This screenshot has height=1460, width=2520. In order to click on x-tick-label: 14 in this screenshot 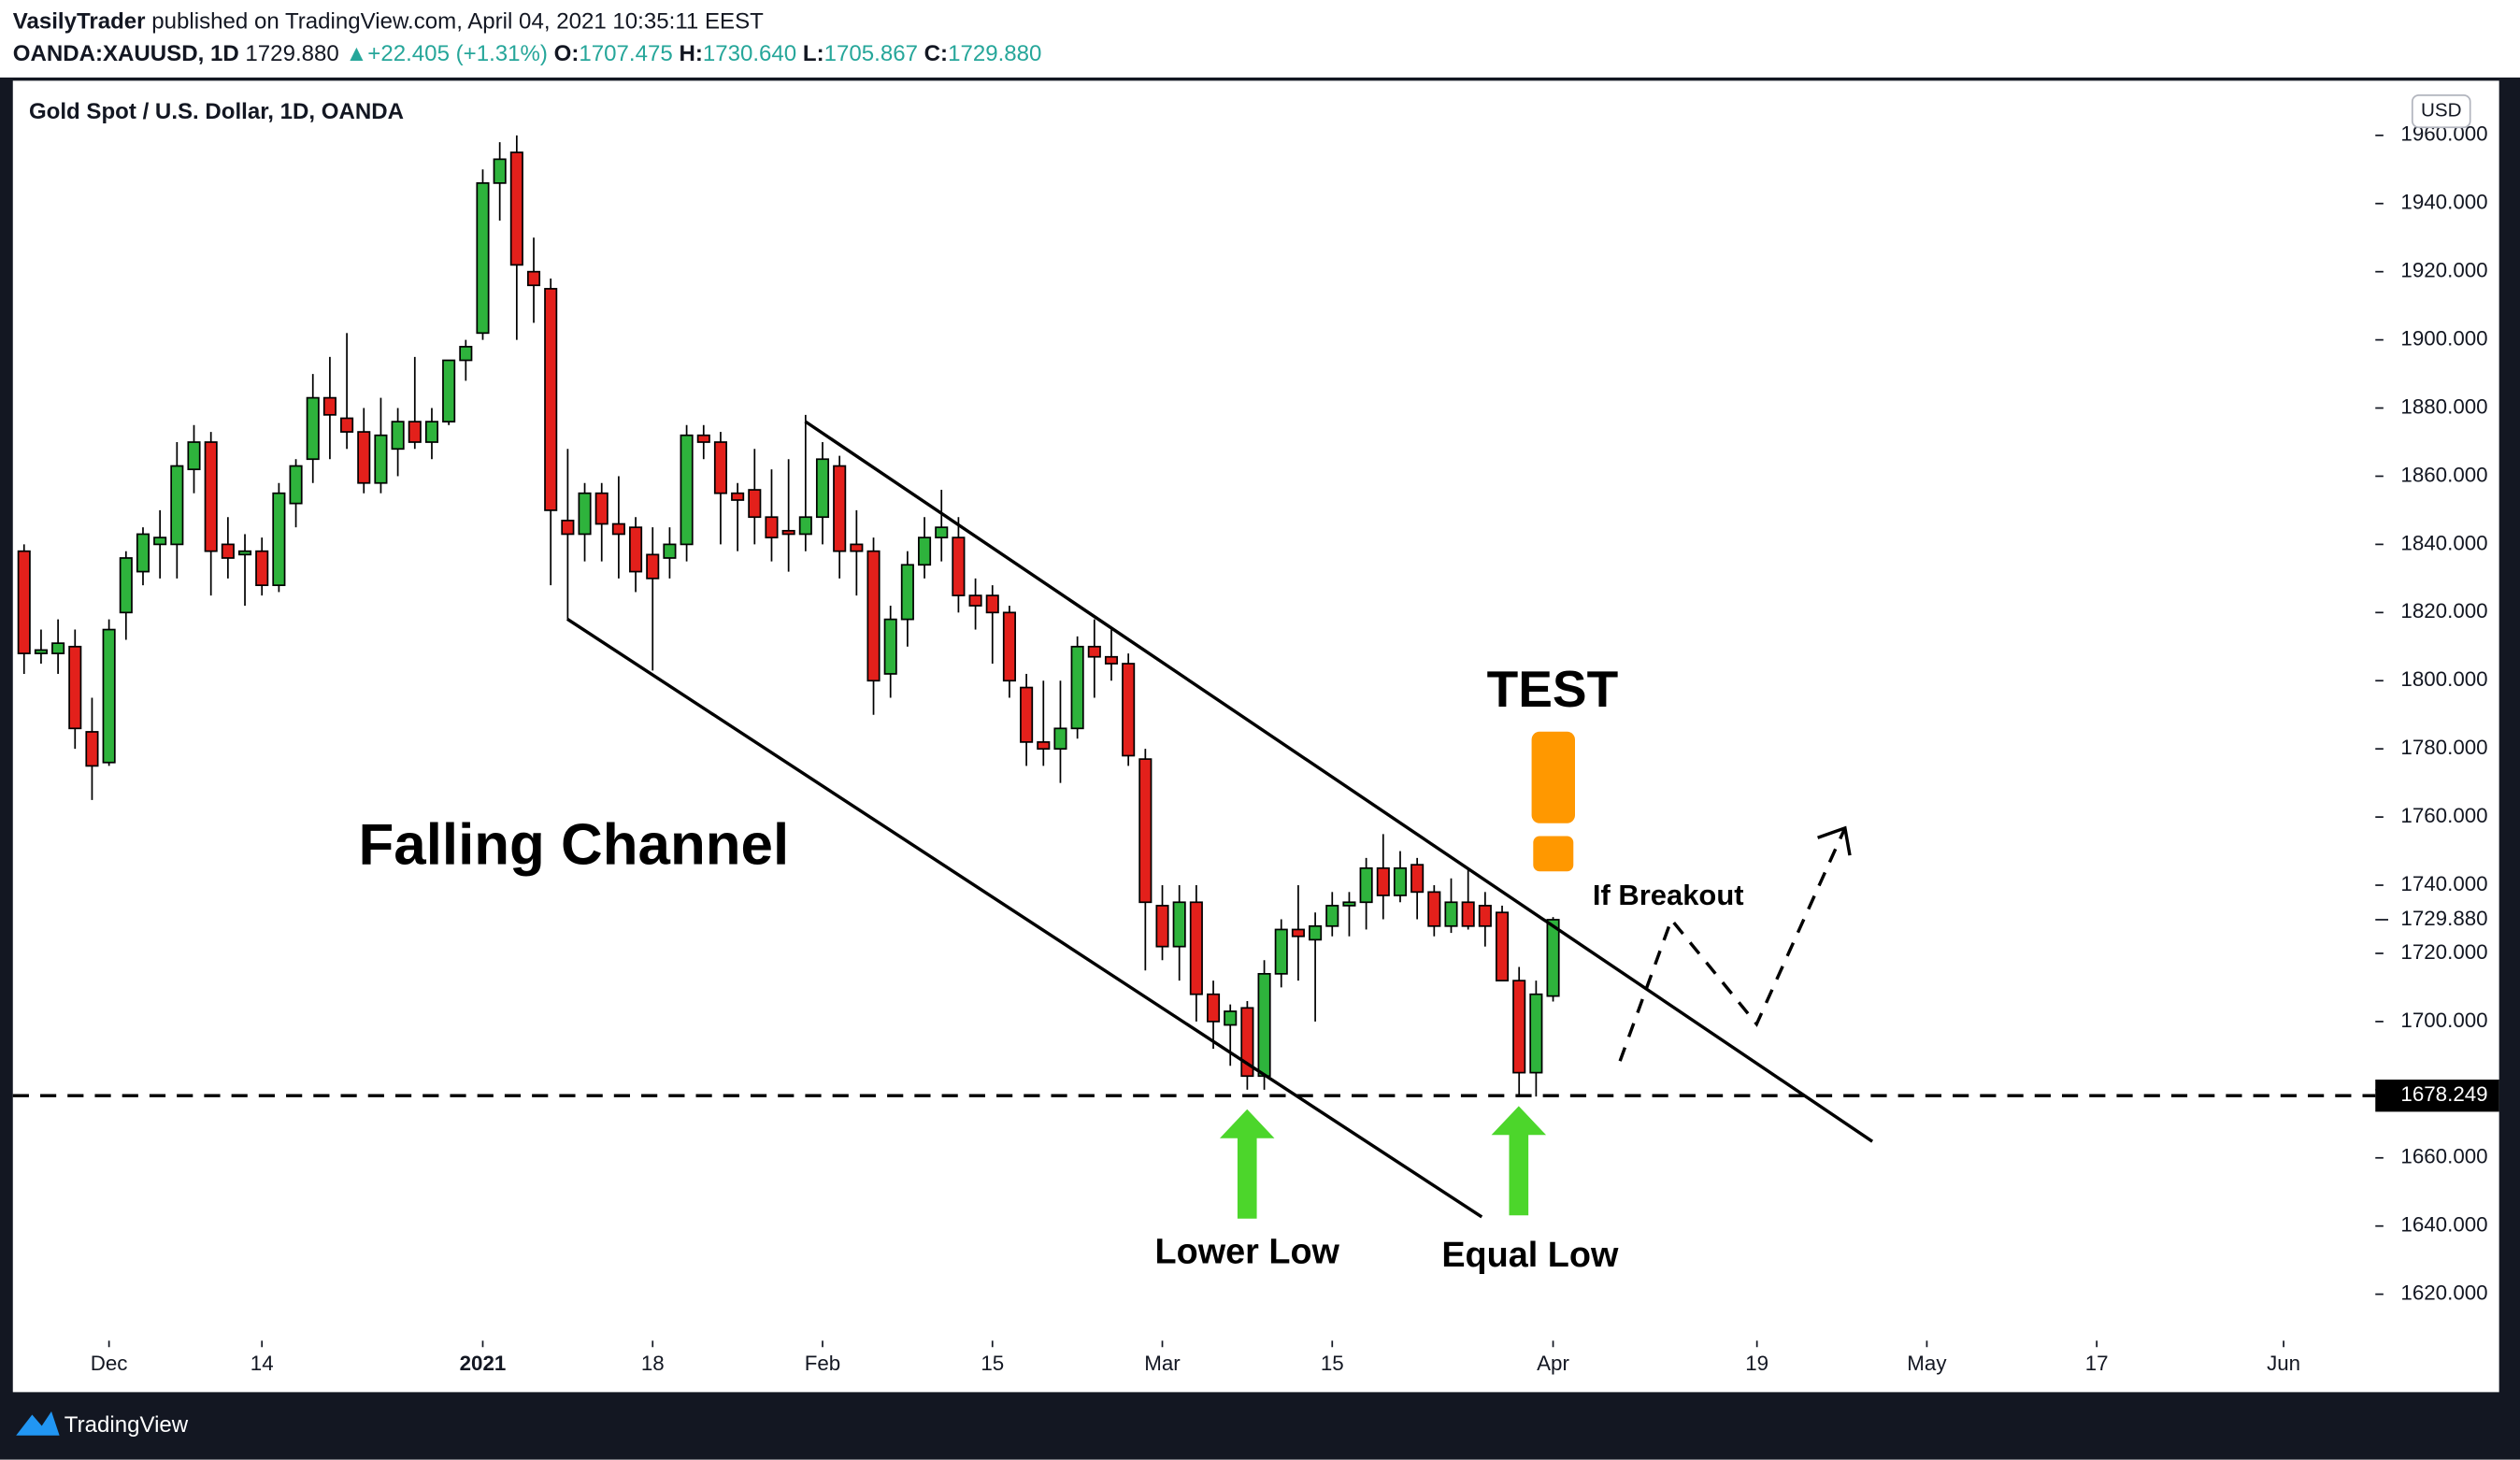, I will do `click(262, 1363)`.